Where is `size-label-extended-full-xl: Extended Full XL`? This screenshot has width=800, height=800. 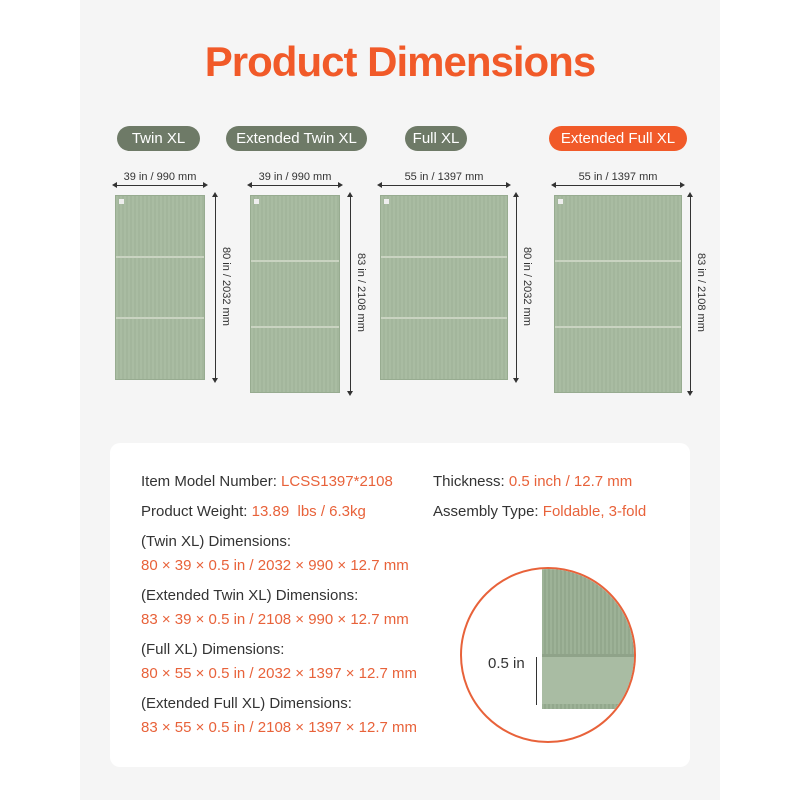
size-label-extended-full-xl: Extended Full XL is located at coordinates (618, 138).